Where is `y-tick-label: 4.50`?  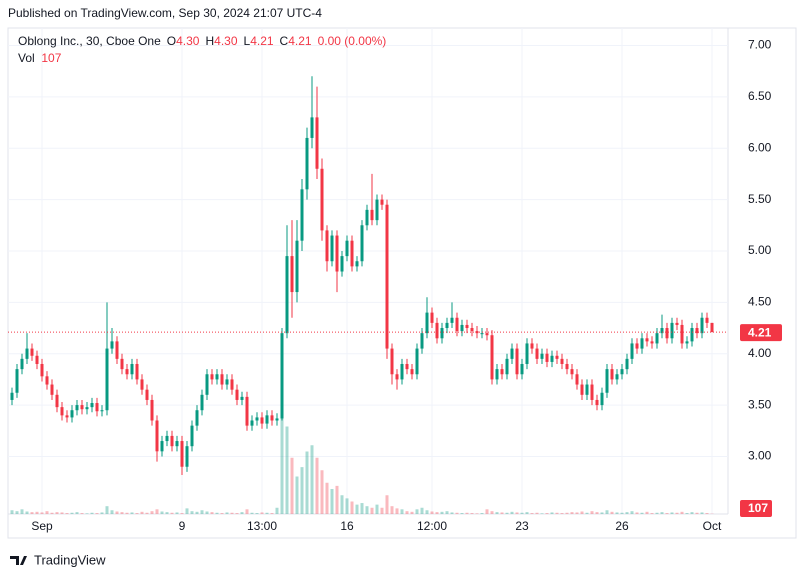 y-tick-label: 4.50 is located at coordinates (760, 302).